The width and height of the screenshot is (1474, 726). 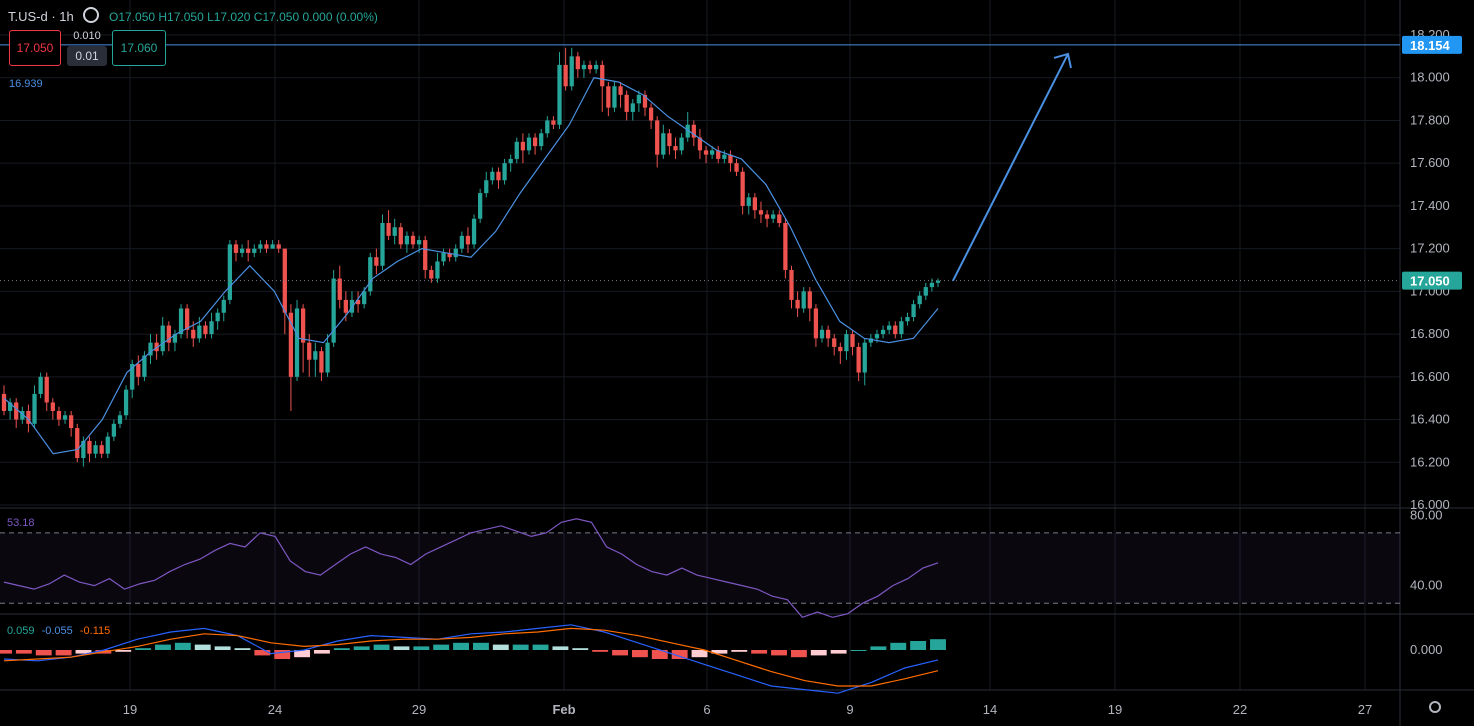 What do you see at coordinates (1435, 707) in the screenshot?
I see `settings-icon` at bounding box center [1435, 707].